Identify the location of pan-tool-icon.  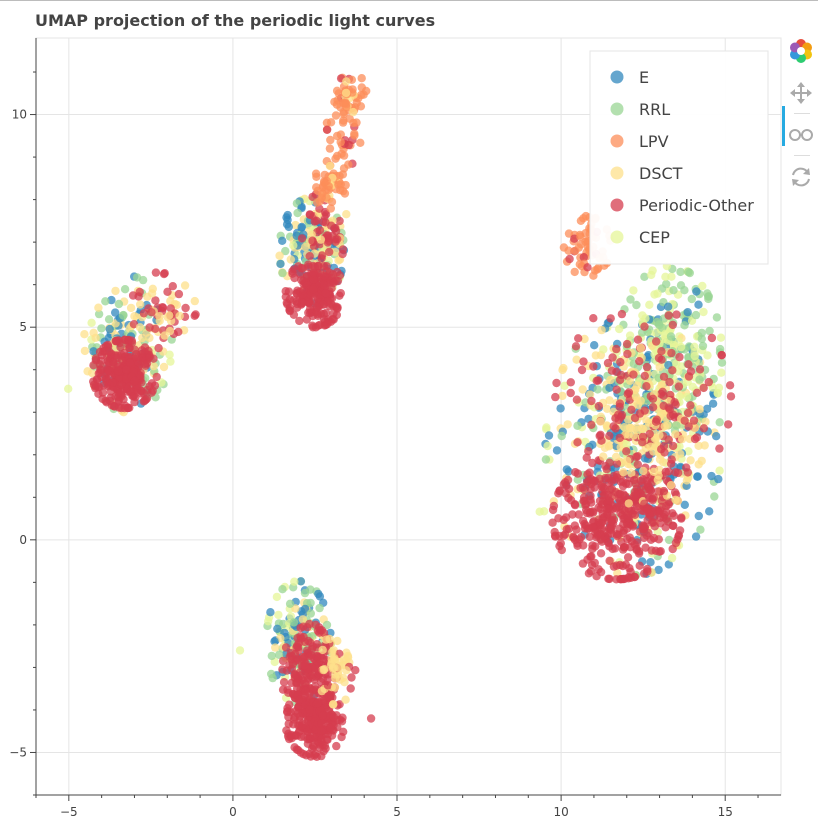
(801, 93).